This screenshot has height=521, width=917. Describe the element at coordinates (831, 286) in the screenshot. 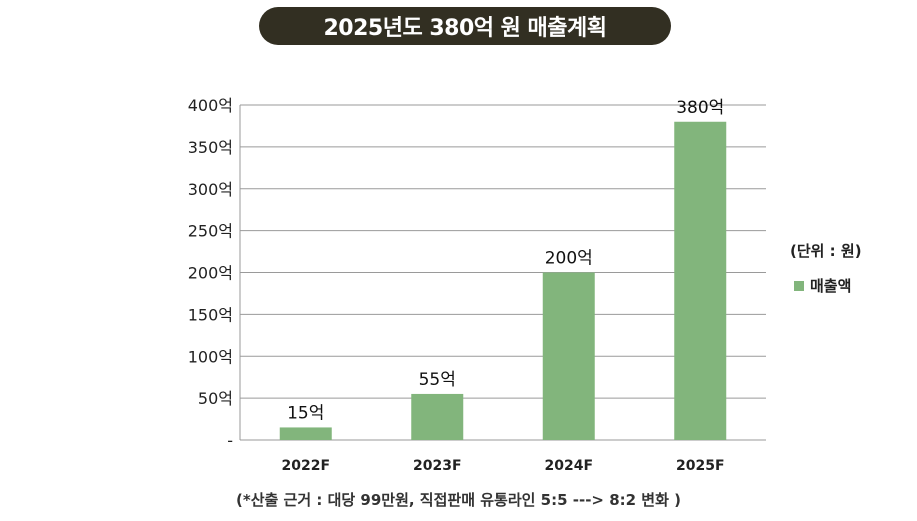

I see `legend-label: 매출액` at that location.